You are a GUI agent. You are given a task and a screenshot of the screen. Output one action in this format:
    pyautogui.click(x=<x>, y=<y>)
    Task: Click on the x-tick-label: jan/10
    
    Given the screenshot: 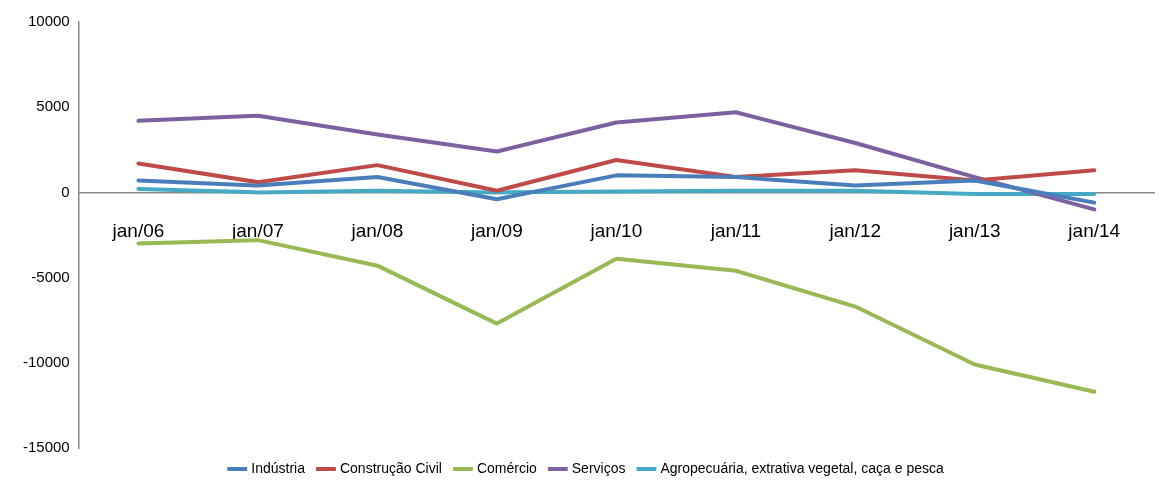 What is the action you would take?
    pyautogui.click(x=616, y=231)
    